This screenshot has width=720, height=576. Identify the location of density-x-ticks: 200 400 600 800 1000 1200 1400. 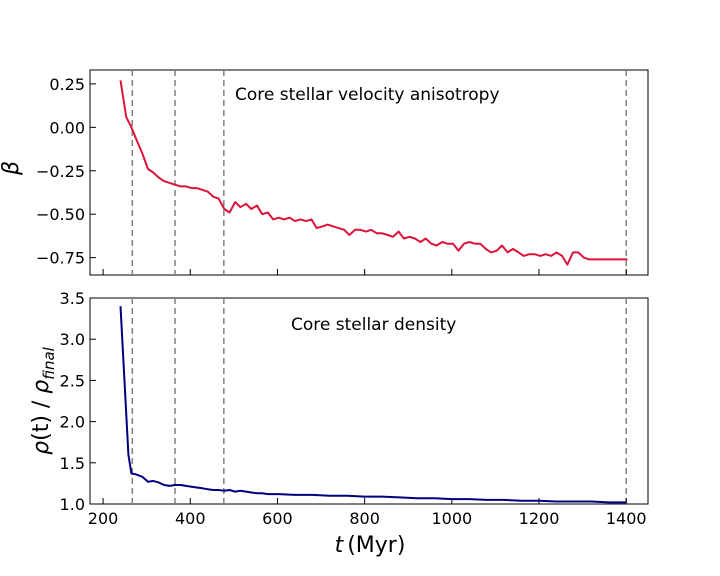
(367, 513).